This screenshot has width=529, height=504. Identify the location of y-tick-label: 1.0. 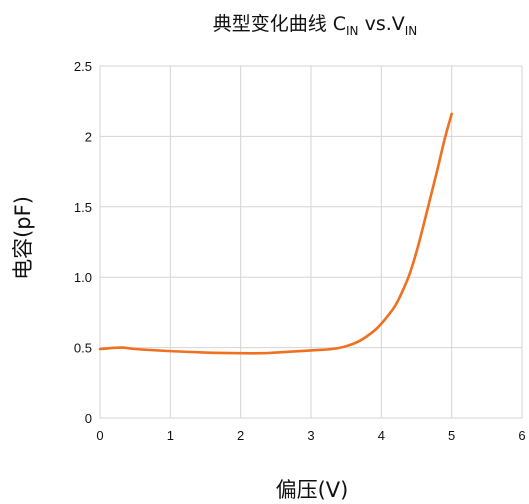
(83, 277).